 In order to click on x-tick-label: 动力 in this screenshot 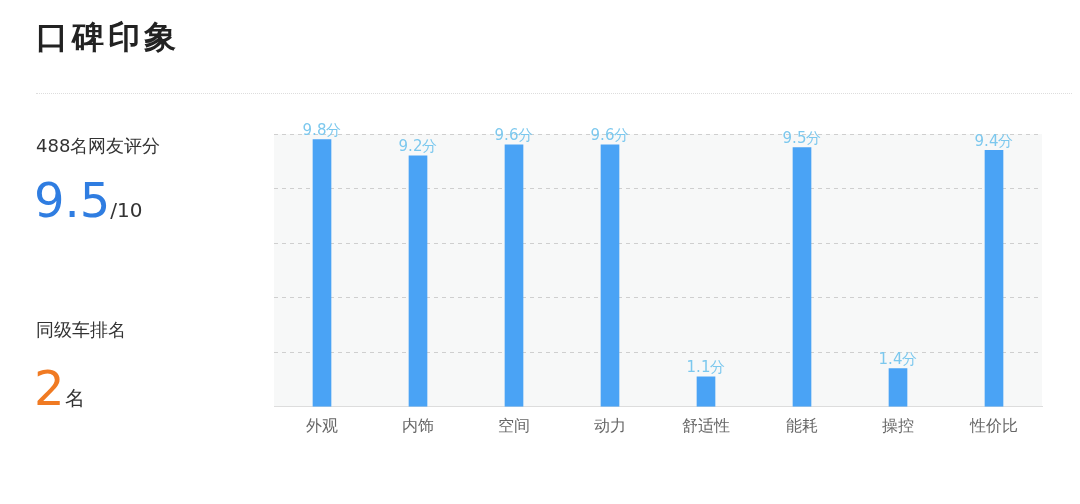, I will do `click(610, 425)`.